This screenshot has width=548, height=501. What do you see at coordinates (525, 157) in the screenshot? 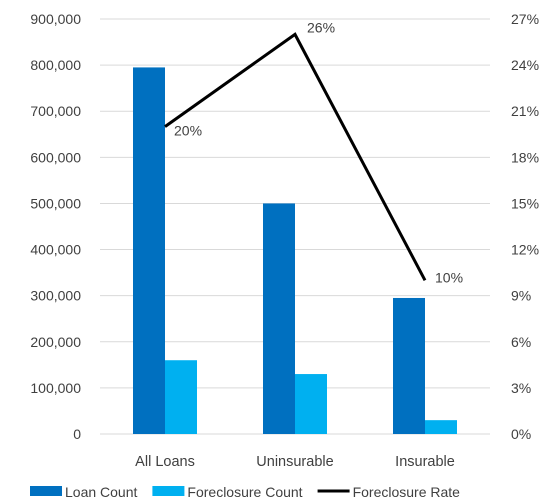
I see `y-right-tick-label: 18%` at bounding box center [525, 157].